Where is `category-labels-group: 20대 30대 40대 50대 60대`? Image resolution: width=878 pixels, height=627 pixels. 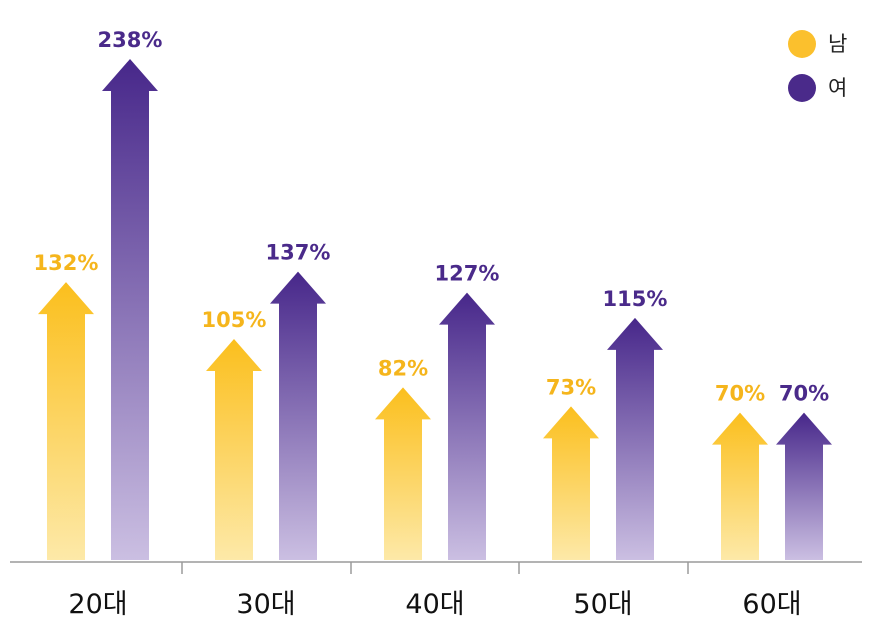 category-labels-group: 20대 30대 40대 50대 60대 is located at coordinates (434, 604).